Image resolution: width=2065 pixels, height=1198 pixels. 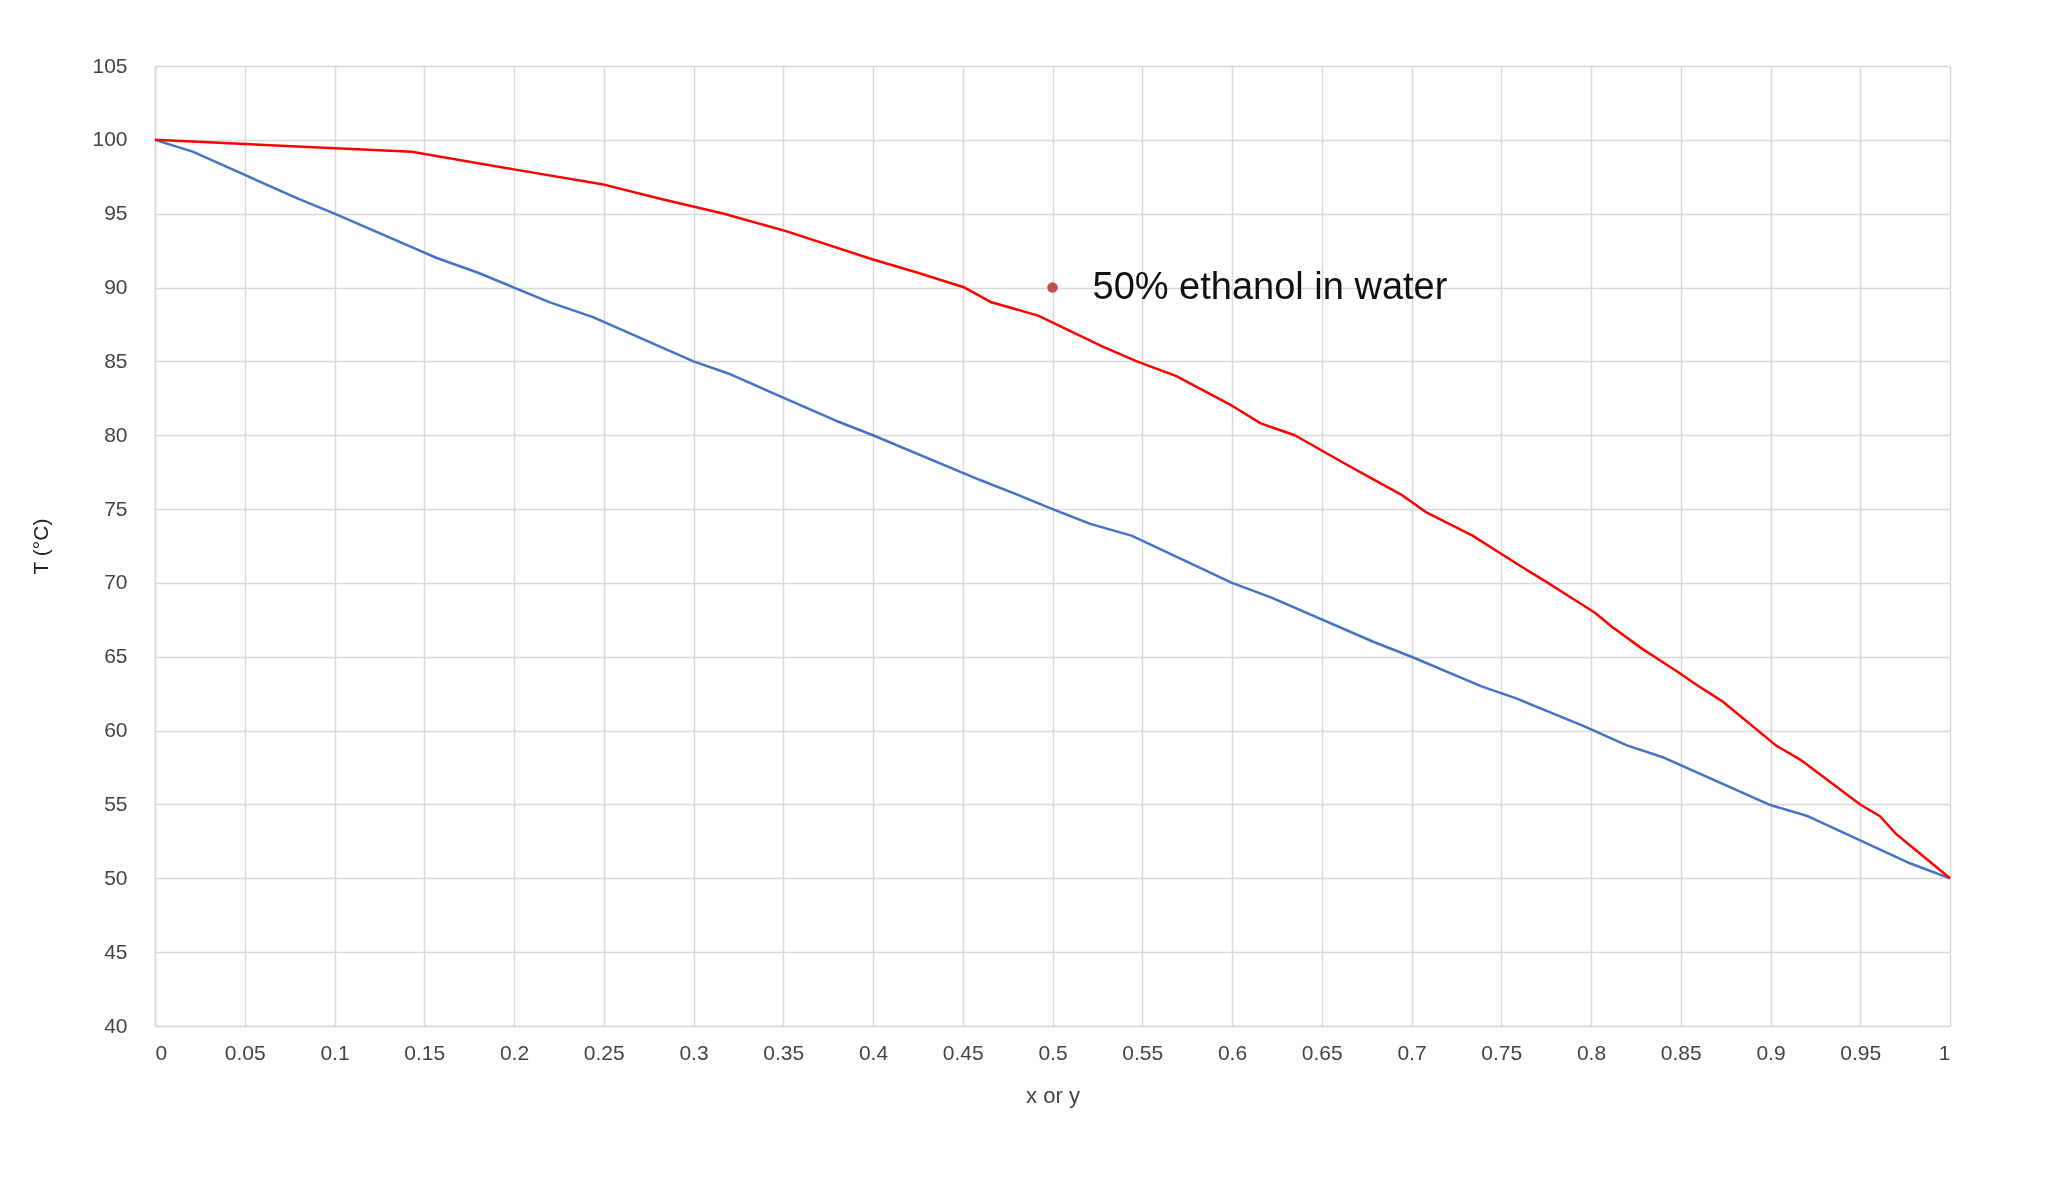 What do you see at coordinates (963, 1052) in the screenshot?
I see `x-tick-label: 0.45` at bounding box center [963, 1052].